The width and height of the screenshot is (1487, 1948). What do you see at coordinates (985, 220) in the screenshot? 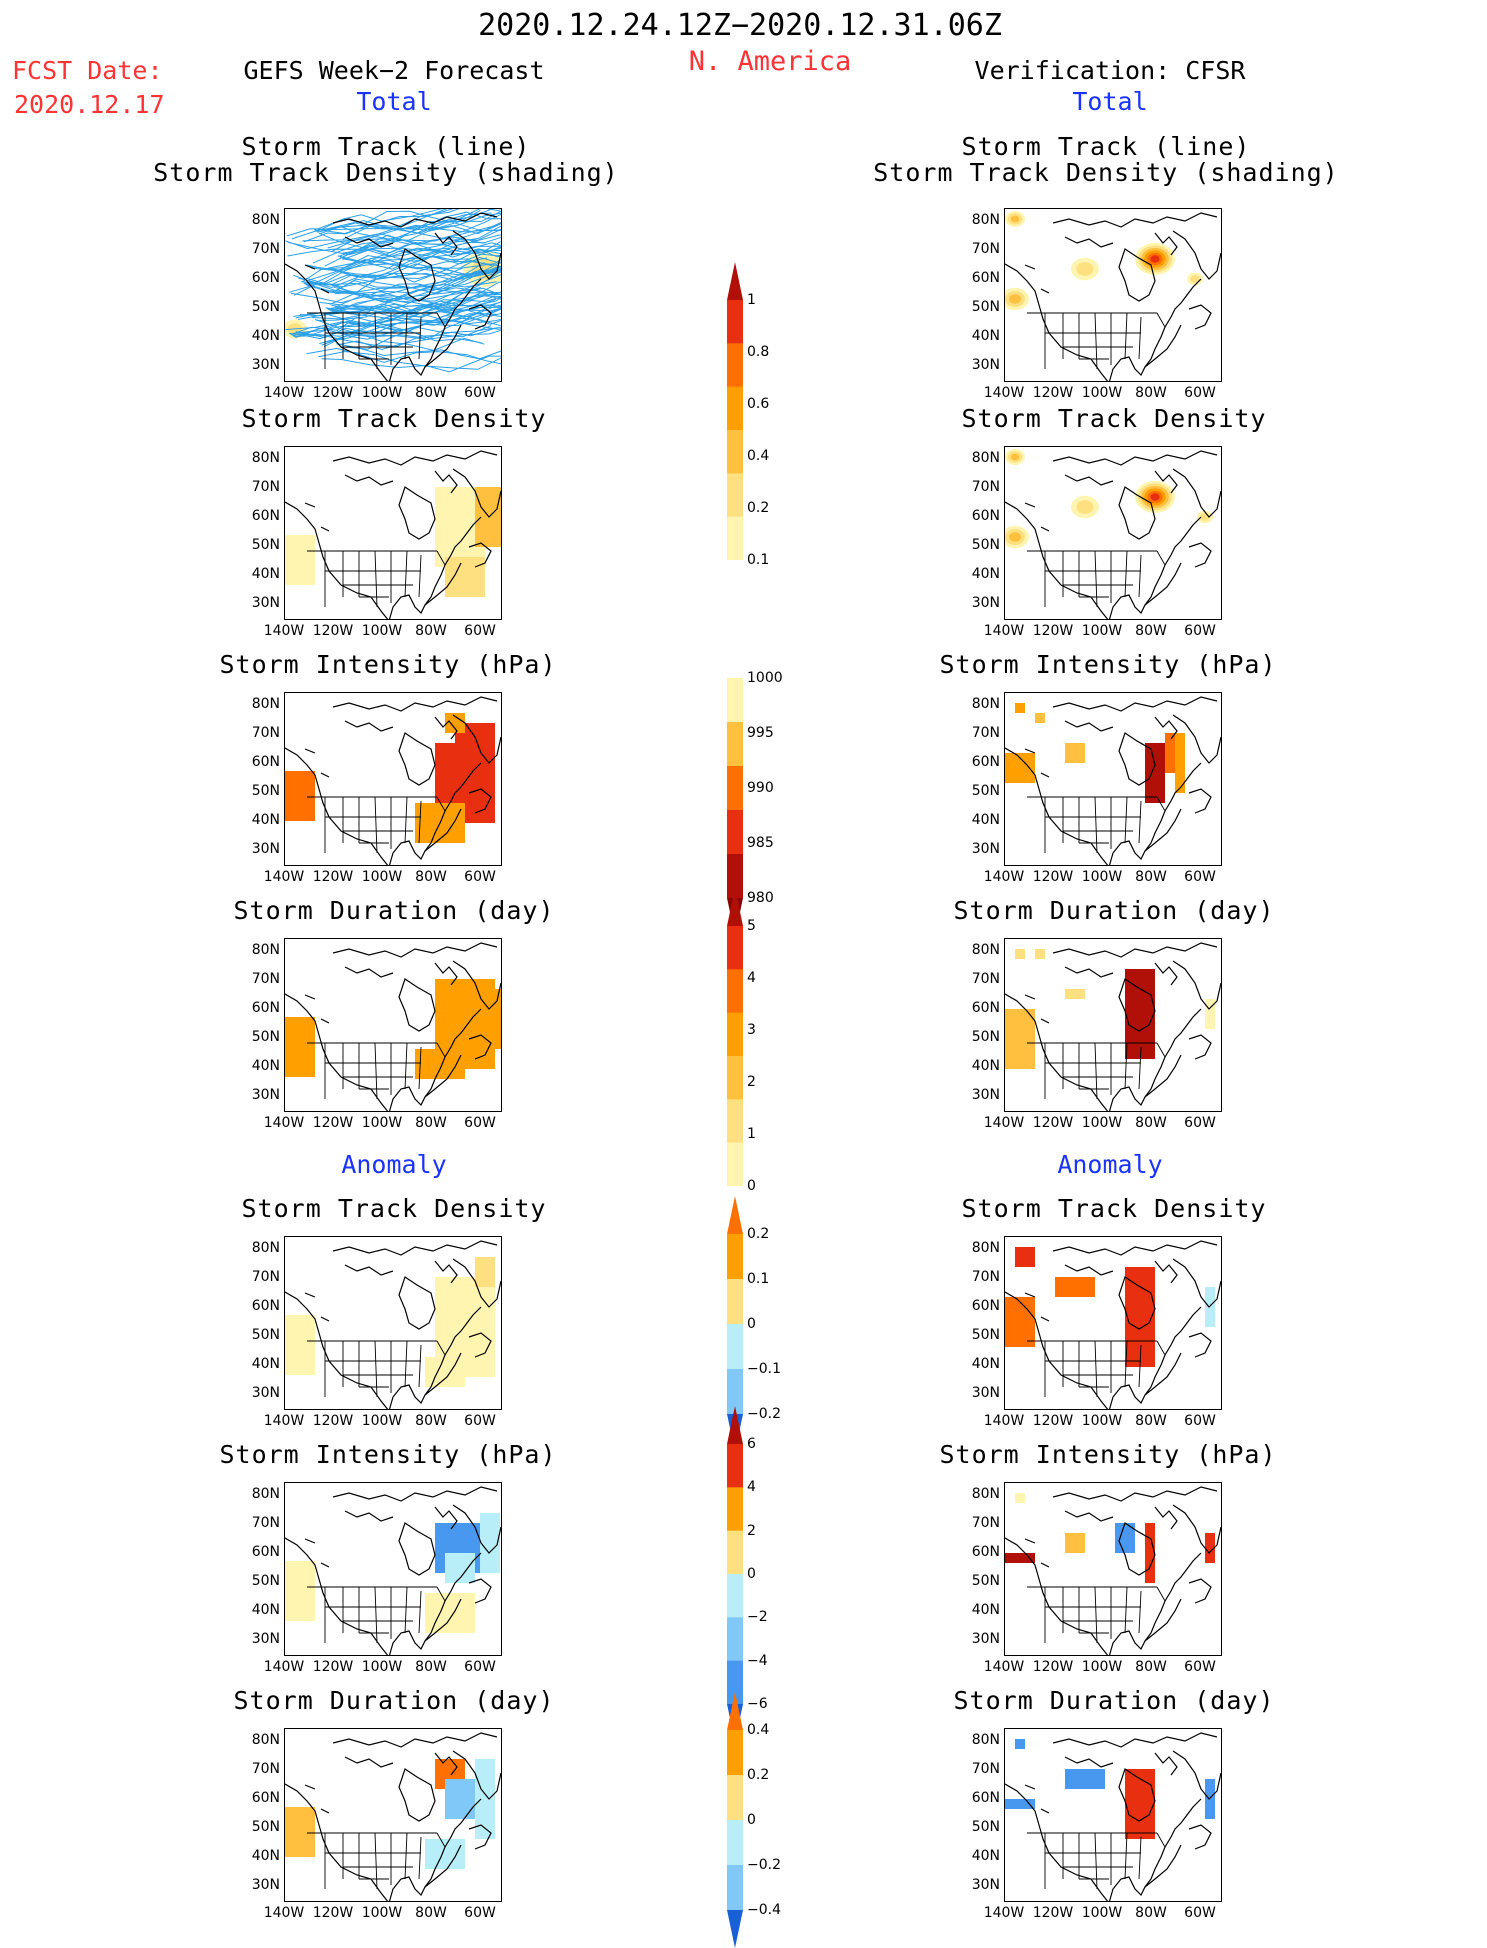
I see `lat-tick-label: 80N` at bounding box center [985, 220].